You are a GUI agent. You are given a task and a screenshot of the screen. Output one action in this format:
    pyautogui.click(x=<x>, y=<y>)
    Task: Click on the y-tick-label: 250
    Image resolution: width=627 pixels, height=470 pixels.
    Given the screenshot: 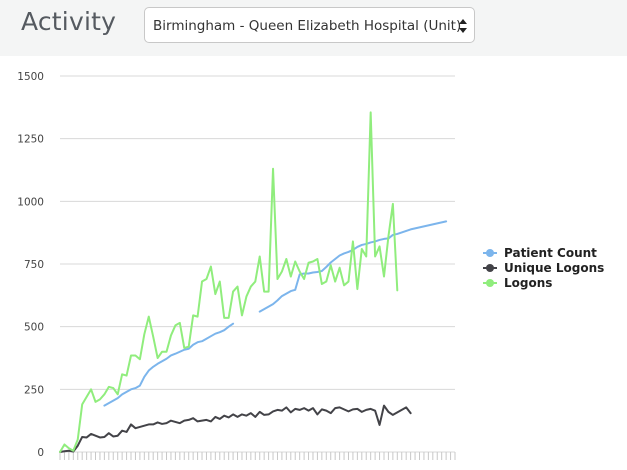 What is the action you would take?
    pyautogui.click(x=34, y=390)
    